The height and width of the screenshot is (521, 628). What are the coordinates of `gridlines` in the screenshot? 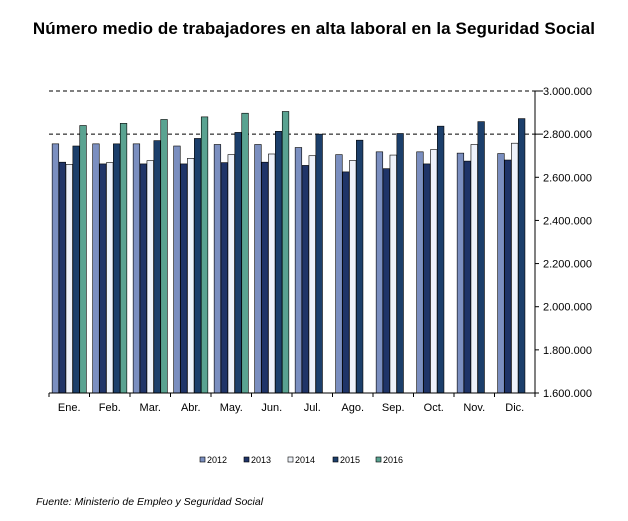 It's located at (296, 112).